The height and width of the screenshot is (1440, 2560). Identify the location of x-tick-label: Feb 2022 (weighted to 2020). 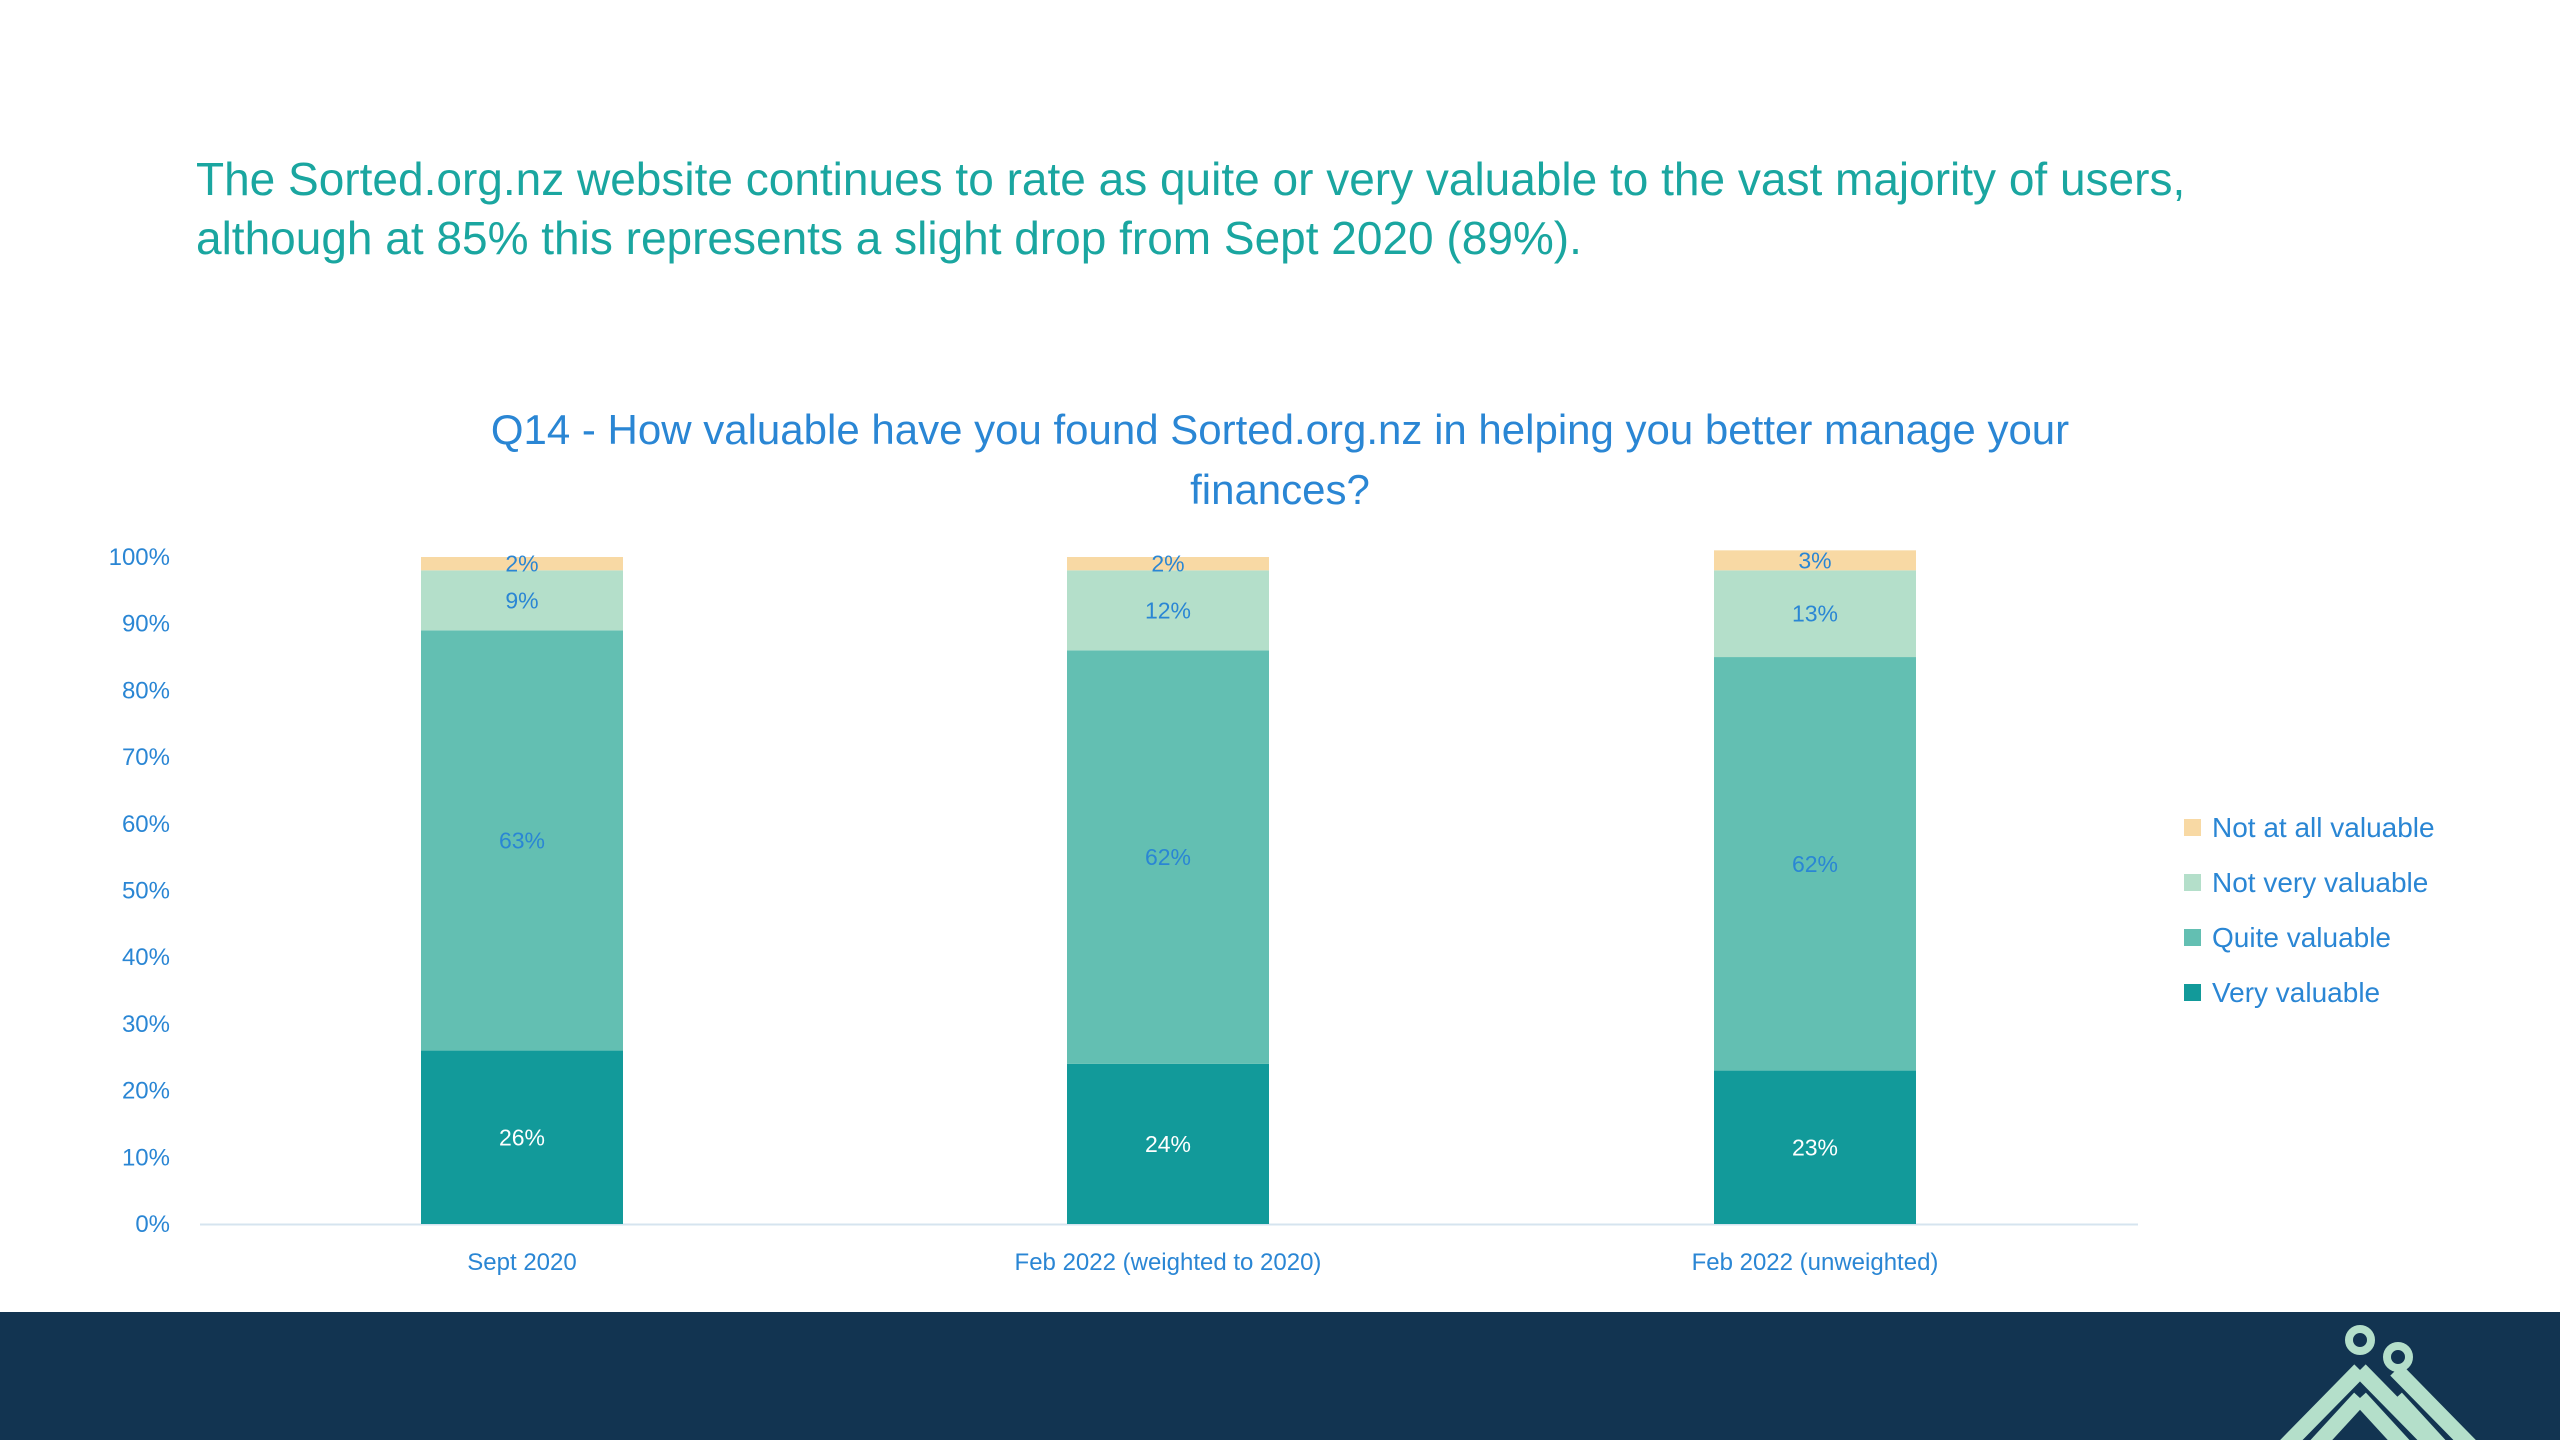
(1168, 1262).